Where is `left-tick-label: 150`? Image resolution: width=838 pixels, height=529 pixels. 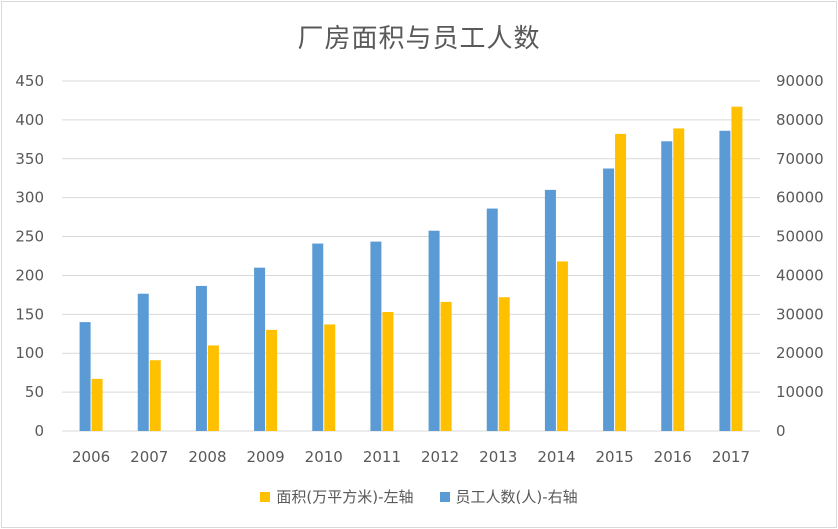 left-tick-label: 150 is located at coordinates (29, 314).